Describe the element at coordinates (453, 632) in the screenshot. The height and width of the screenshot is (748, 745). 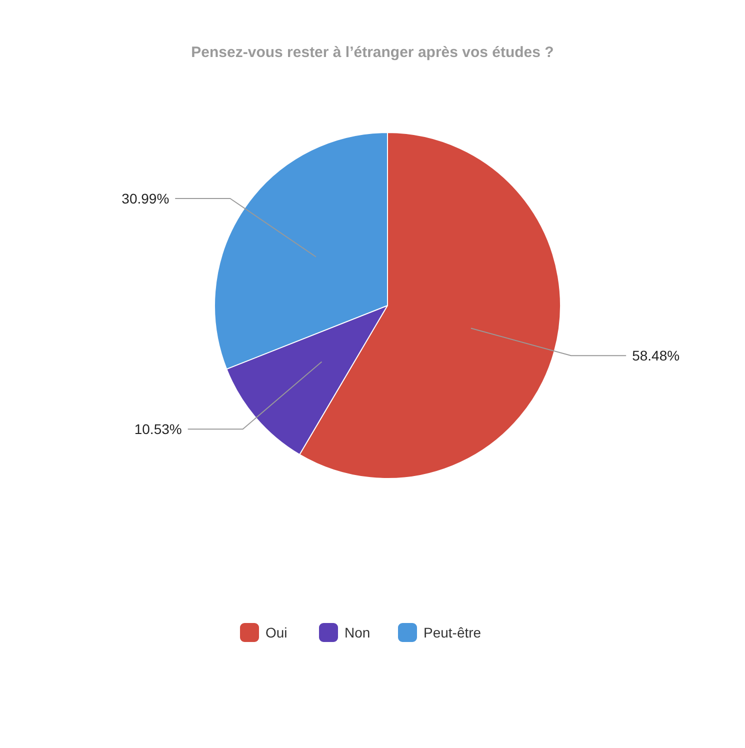
I see `legend-label: Peut-être` at that location.